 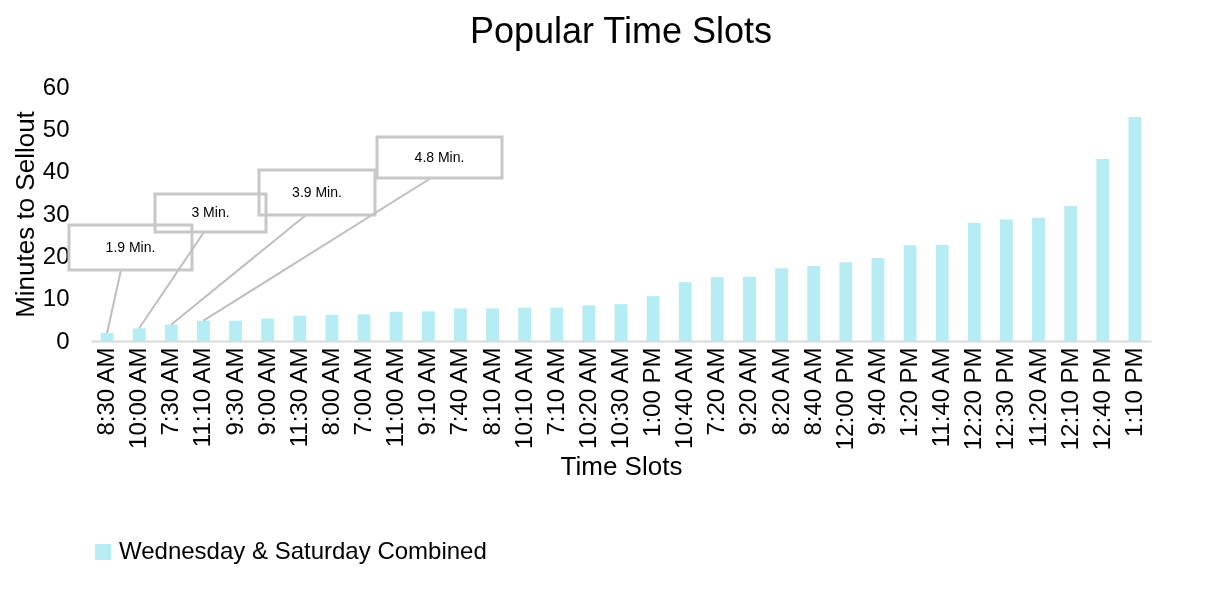 I want to click on x-tick-label: 12:20 PM, so click(x=973, y=399).